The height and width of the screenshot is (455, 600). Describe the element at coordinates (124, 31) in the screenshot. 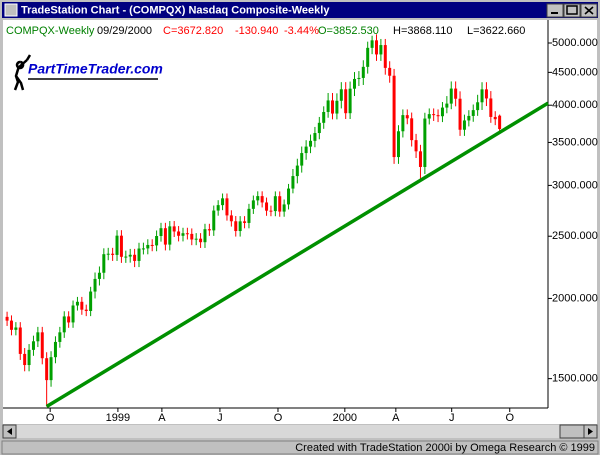

I see `header-field: 09/29/2000` at that location.